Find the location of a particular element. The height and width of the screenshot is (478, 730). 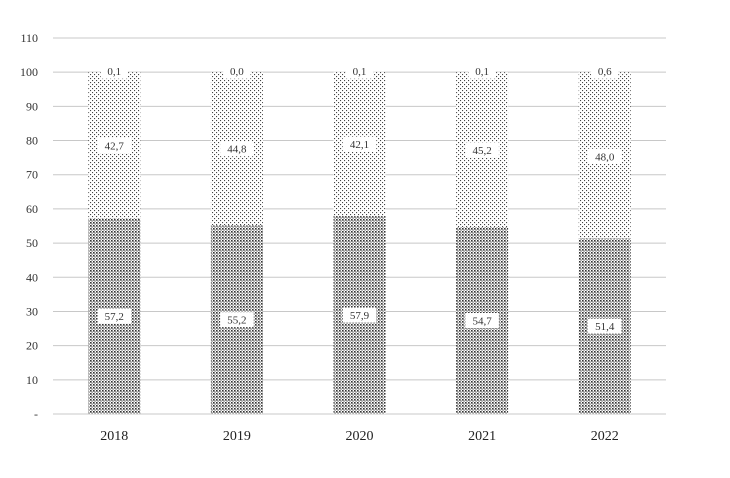

x-category-label: 2019 is located at coordinates (237, 436).